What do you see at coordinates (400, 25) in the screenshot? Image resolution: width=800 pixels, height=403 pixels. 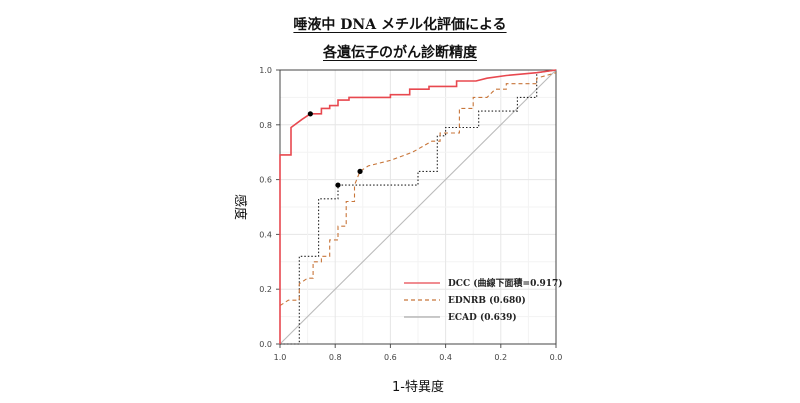 I see `chart-title-line1: 唾液中 DNA メチル化評価による` at bounding box center [400, 25].